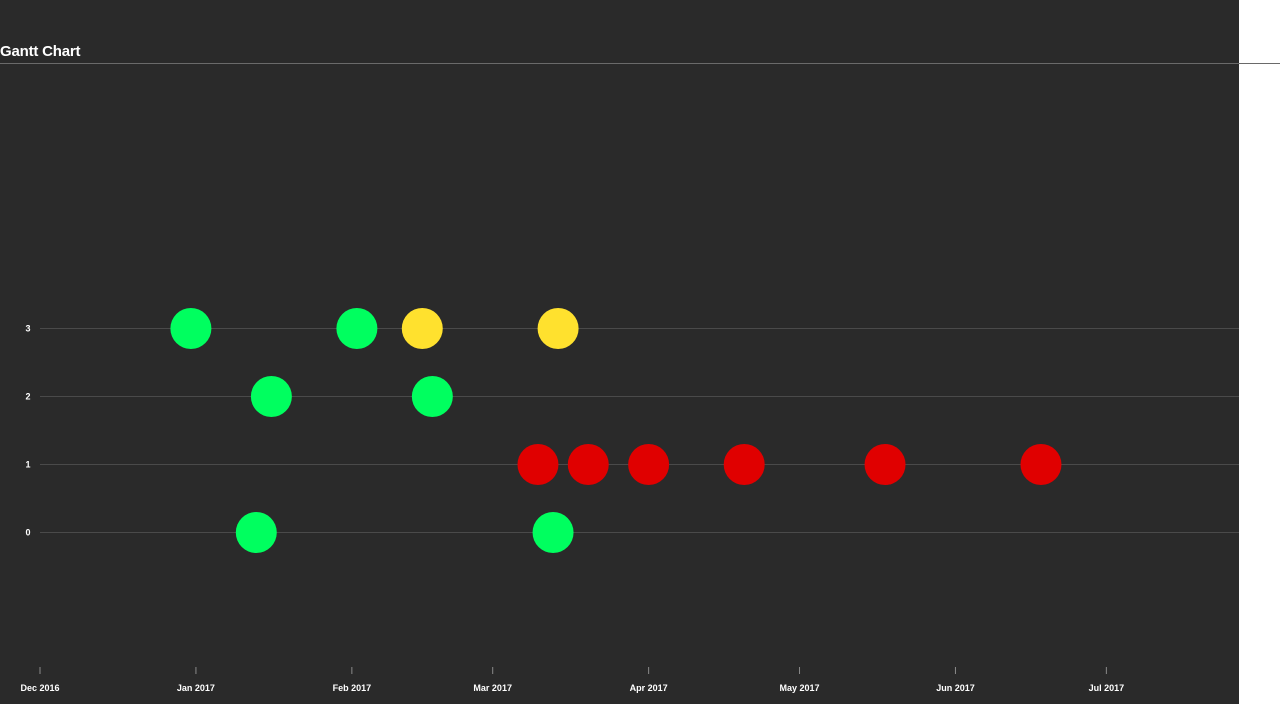  What do you see at coordinates (27, 465) in the screenshot?
I see `y-tick-label: 1` at bounding box center [27, 465].